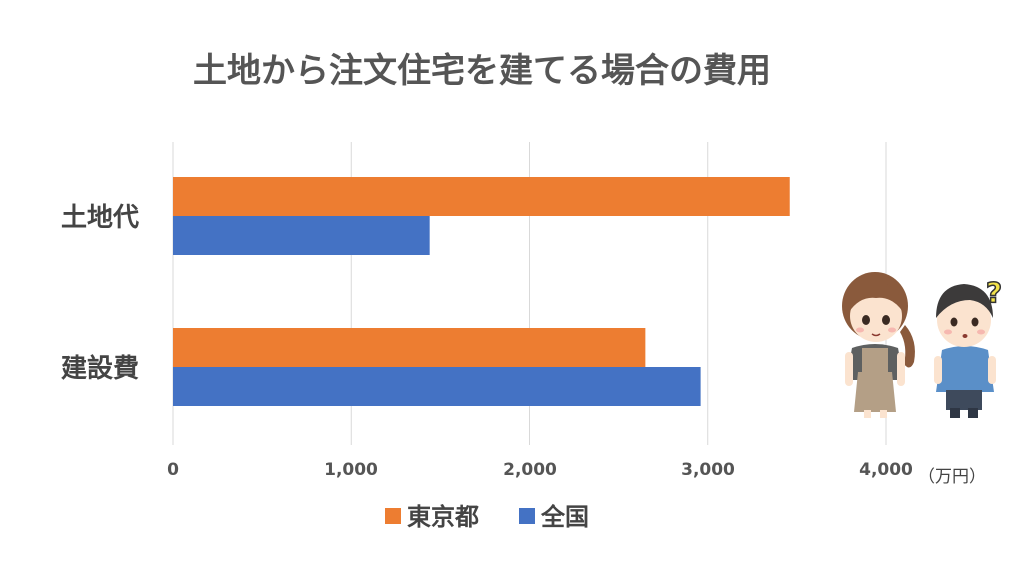  Describe the element at coordinates (708, 470) in the screenshot. I see `tick-label-3000: 3,000` at that location.